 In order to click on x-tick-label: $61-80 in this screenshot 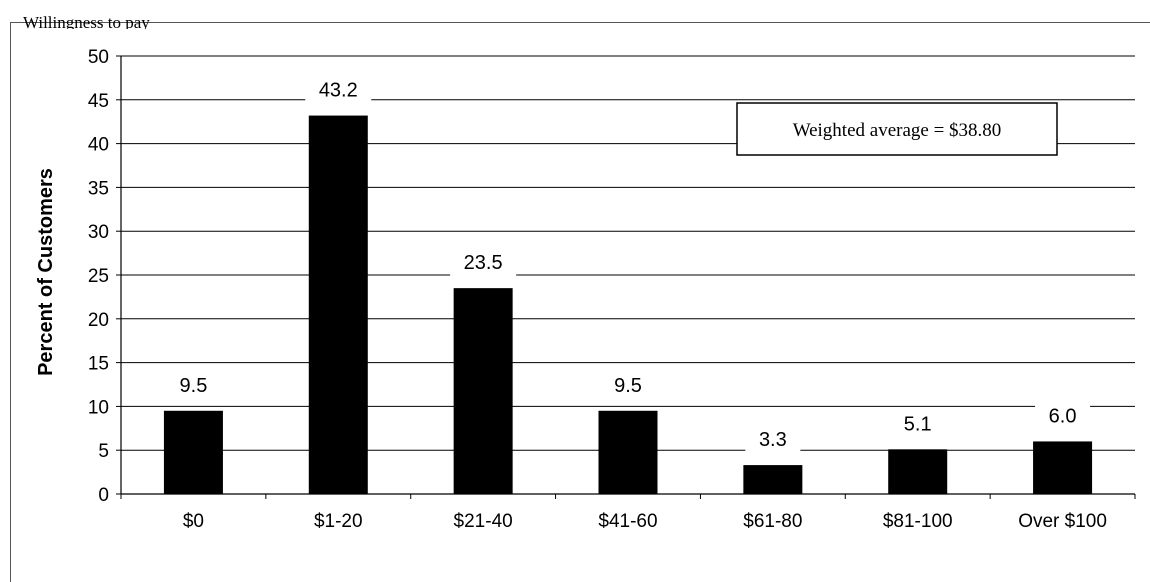, I will do `click(772, 521)`.